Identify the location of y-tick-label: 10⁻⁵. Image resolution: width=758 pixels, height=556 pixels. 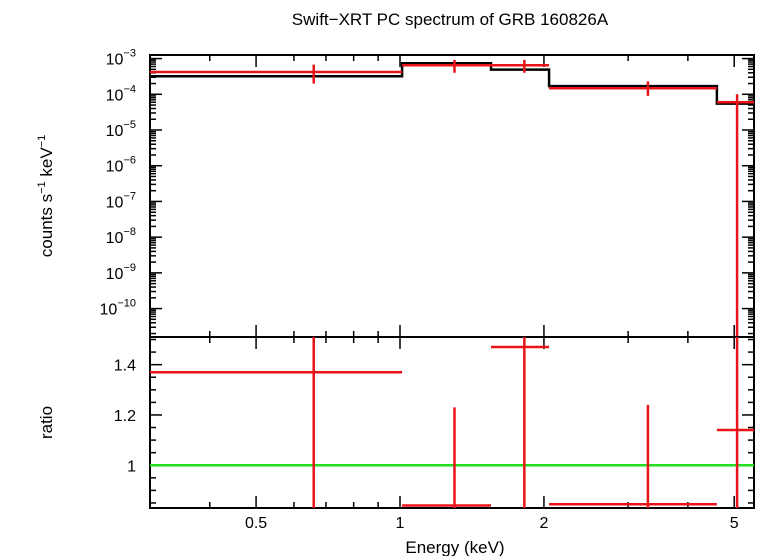
(121, 129).